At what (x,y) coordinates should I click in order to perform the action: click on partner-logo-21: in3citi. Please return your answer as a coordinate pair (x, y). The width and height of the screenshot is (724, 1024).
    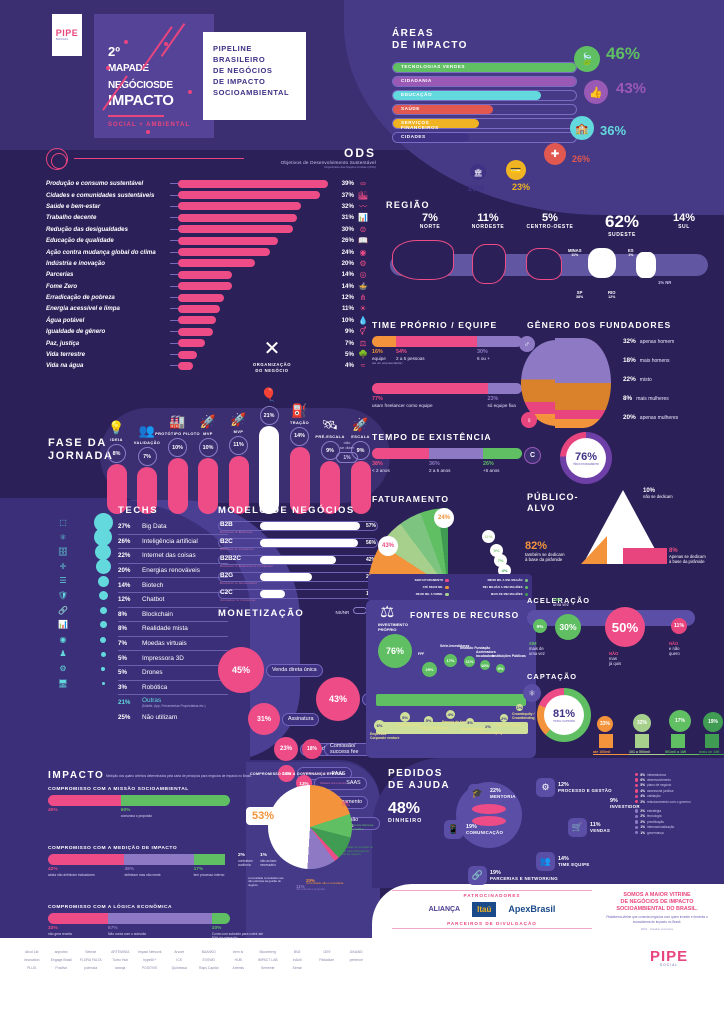
    Looking at the image, I should click on (297, 960).